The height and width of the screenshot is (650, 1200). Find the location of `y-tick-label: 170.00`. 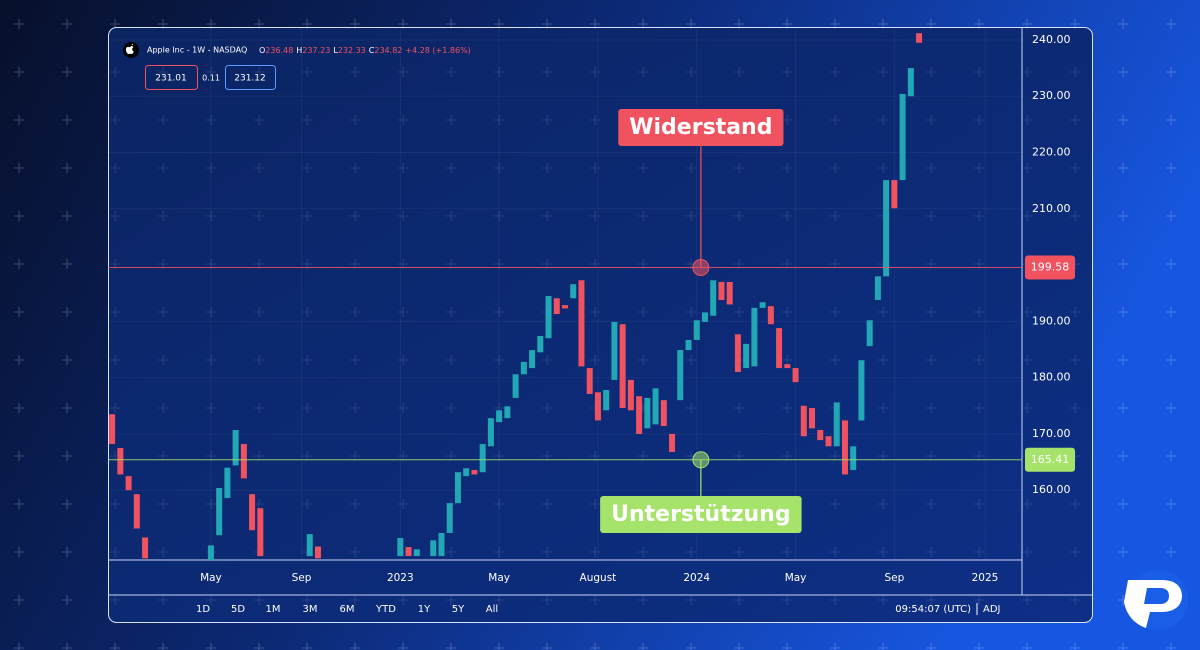

y-tick-label: 170.00 is located at coordinates (1051, 433).